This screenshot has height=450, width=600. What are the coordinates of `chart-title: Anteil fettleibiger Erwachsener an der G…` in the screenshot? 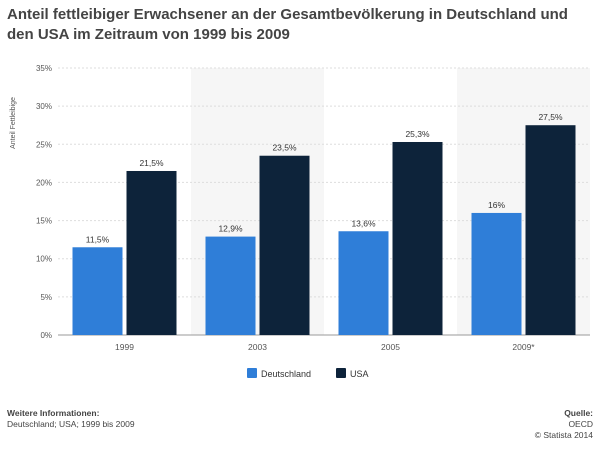 It's located at (287, 24).